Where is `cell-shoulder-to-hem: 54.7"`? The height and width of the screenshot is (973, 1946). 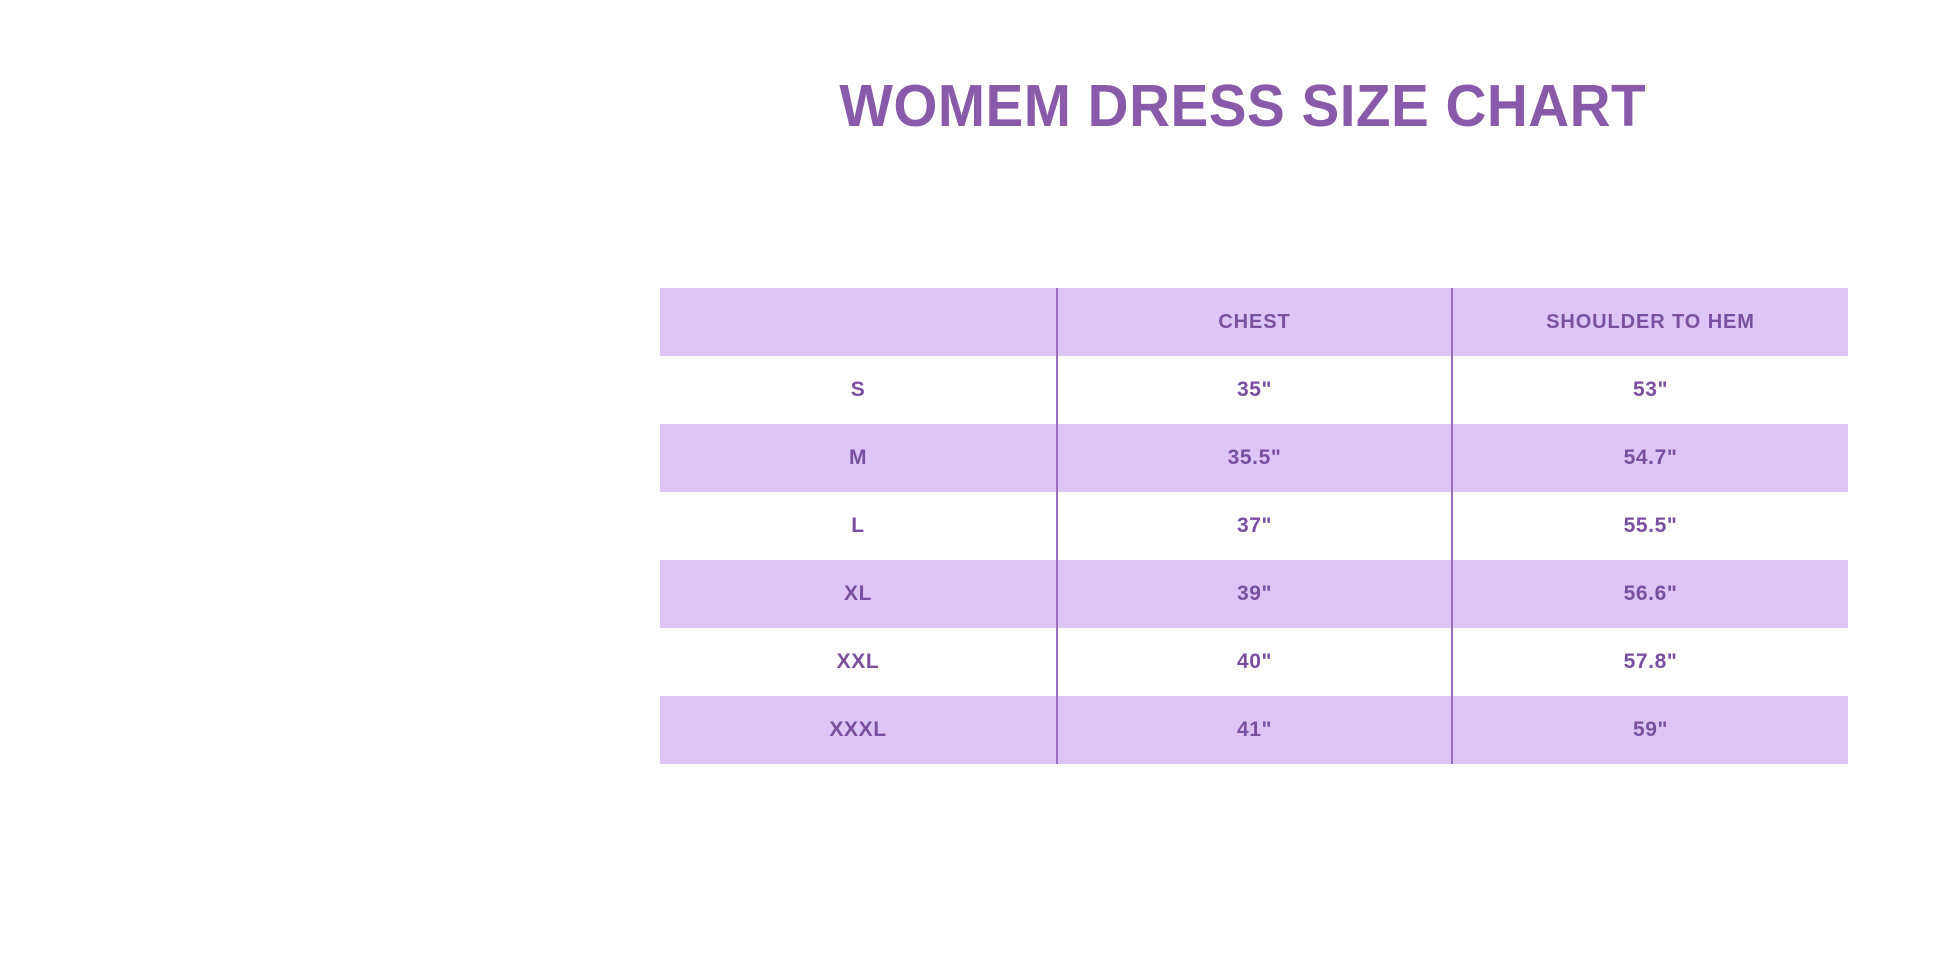 cell-shoulder-to-hem: 54.7" is located at coordinates (1649, 458).